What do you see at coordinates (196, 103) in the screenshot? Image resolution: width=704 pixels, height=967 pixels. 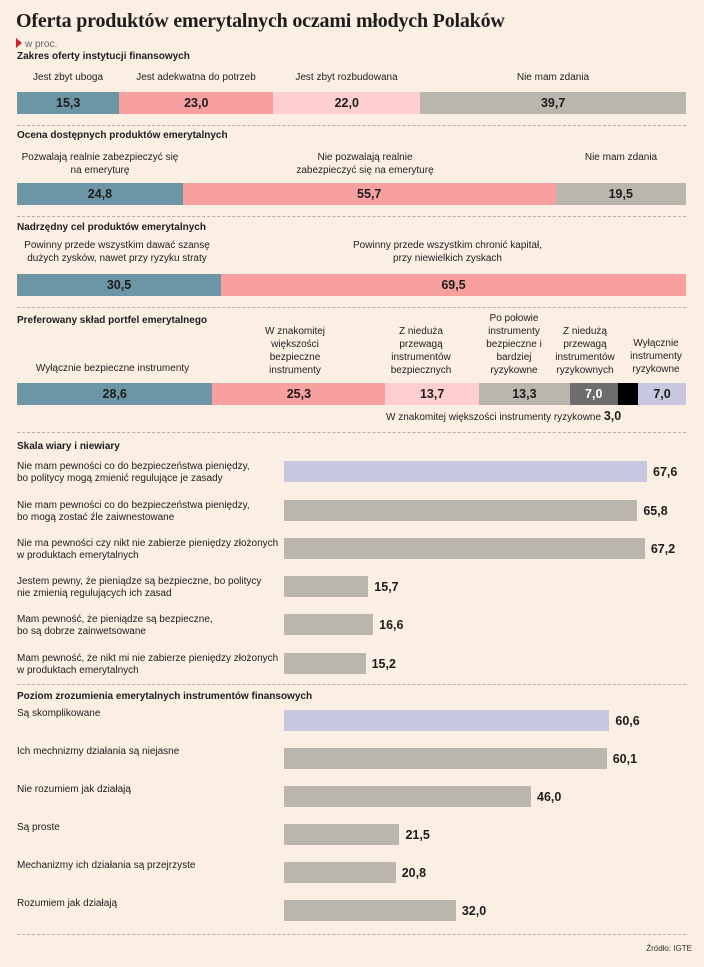 I see `bar-segment: 23,0` at bounding box center [196, 103].